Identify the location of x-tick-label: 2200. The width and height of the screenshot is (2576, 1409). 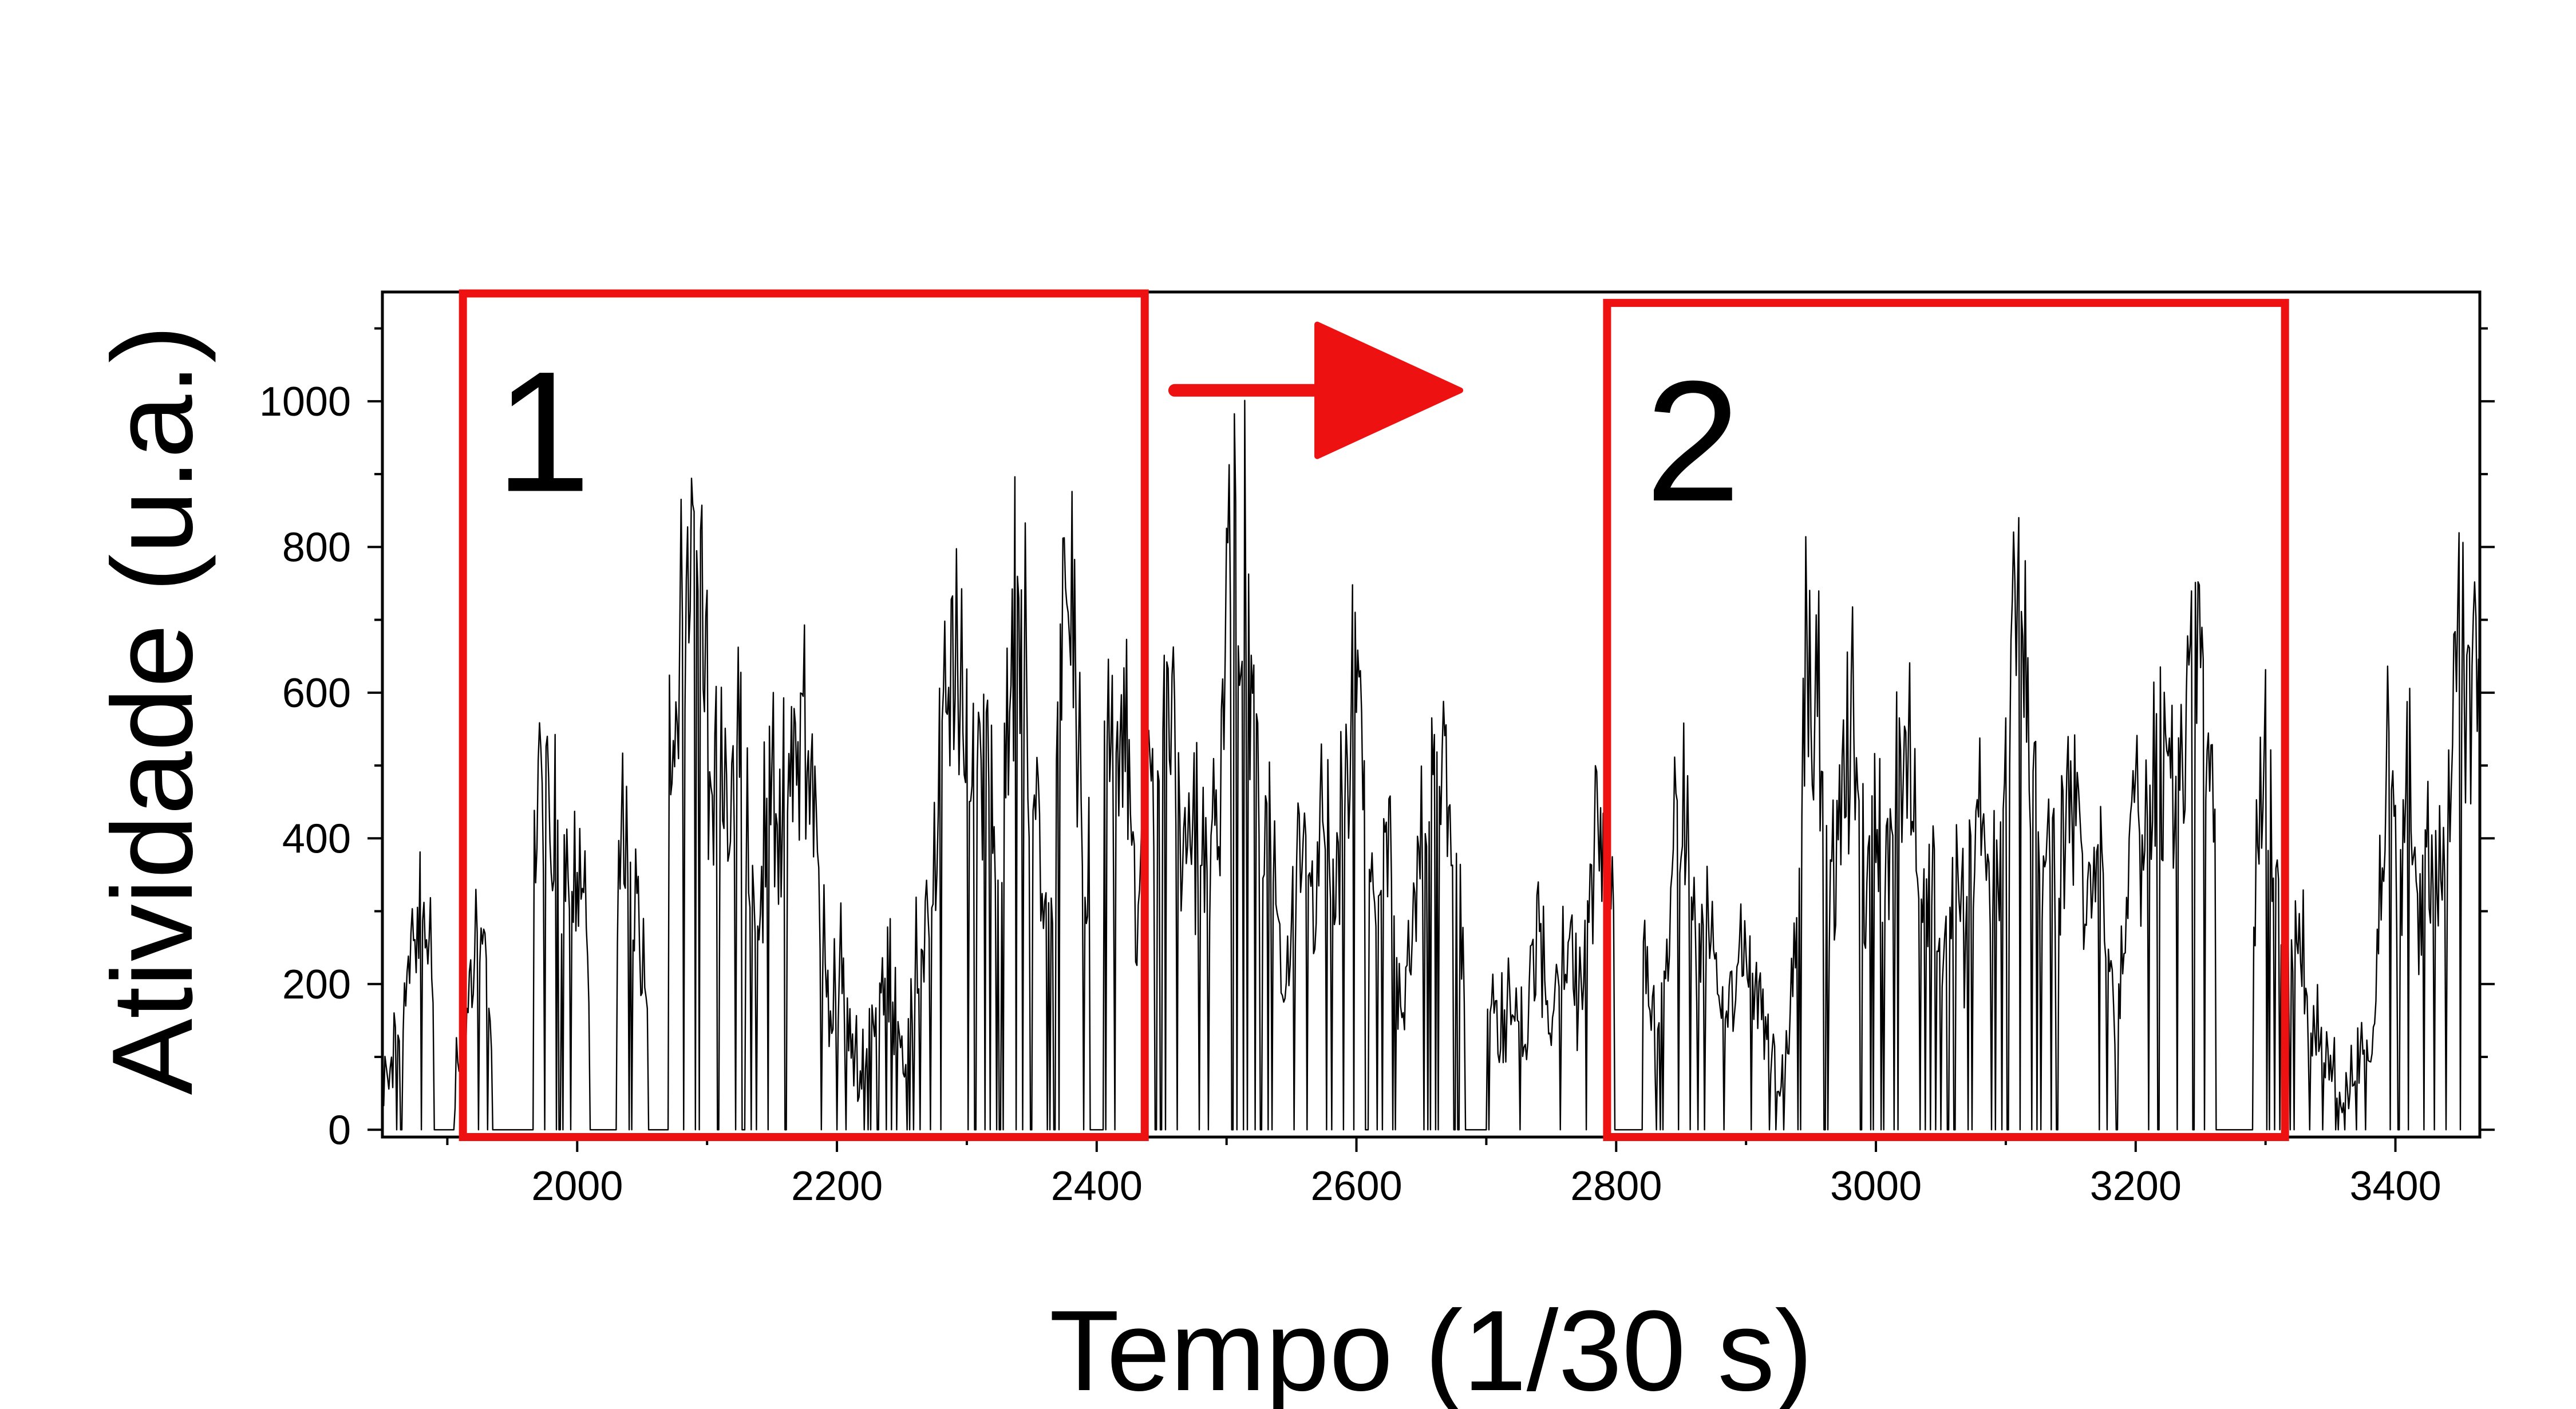
(837, 1186).